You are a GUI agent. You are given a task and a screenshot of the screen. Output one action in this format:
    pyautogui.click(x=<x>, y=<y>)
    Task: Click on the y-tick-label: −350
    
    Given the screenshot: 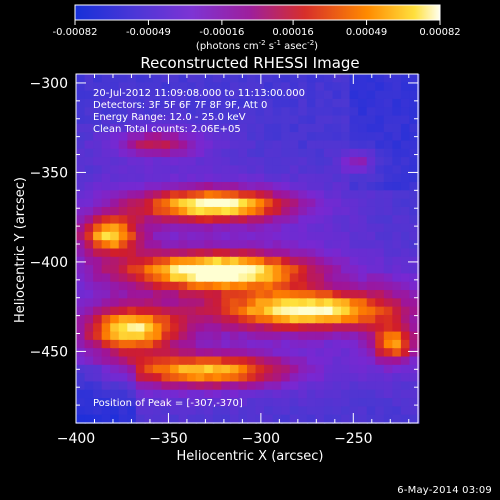 What is the action you would take?
    pyautogui.click(x=49, y=173)
    